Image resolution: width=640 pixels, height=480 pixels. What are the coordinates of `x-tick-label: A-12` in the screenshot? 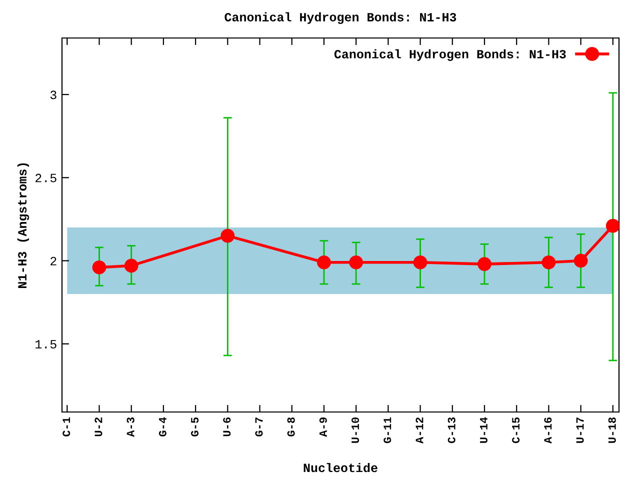 It's located at (420, 431).